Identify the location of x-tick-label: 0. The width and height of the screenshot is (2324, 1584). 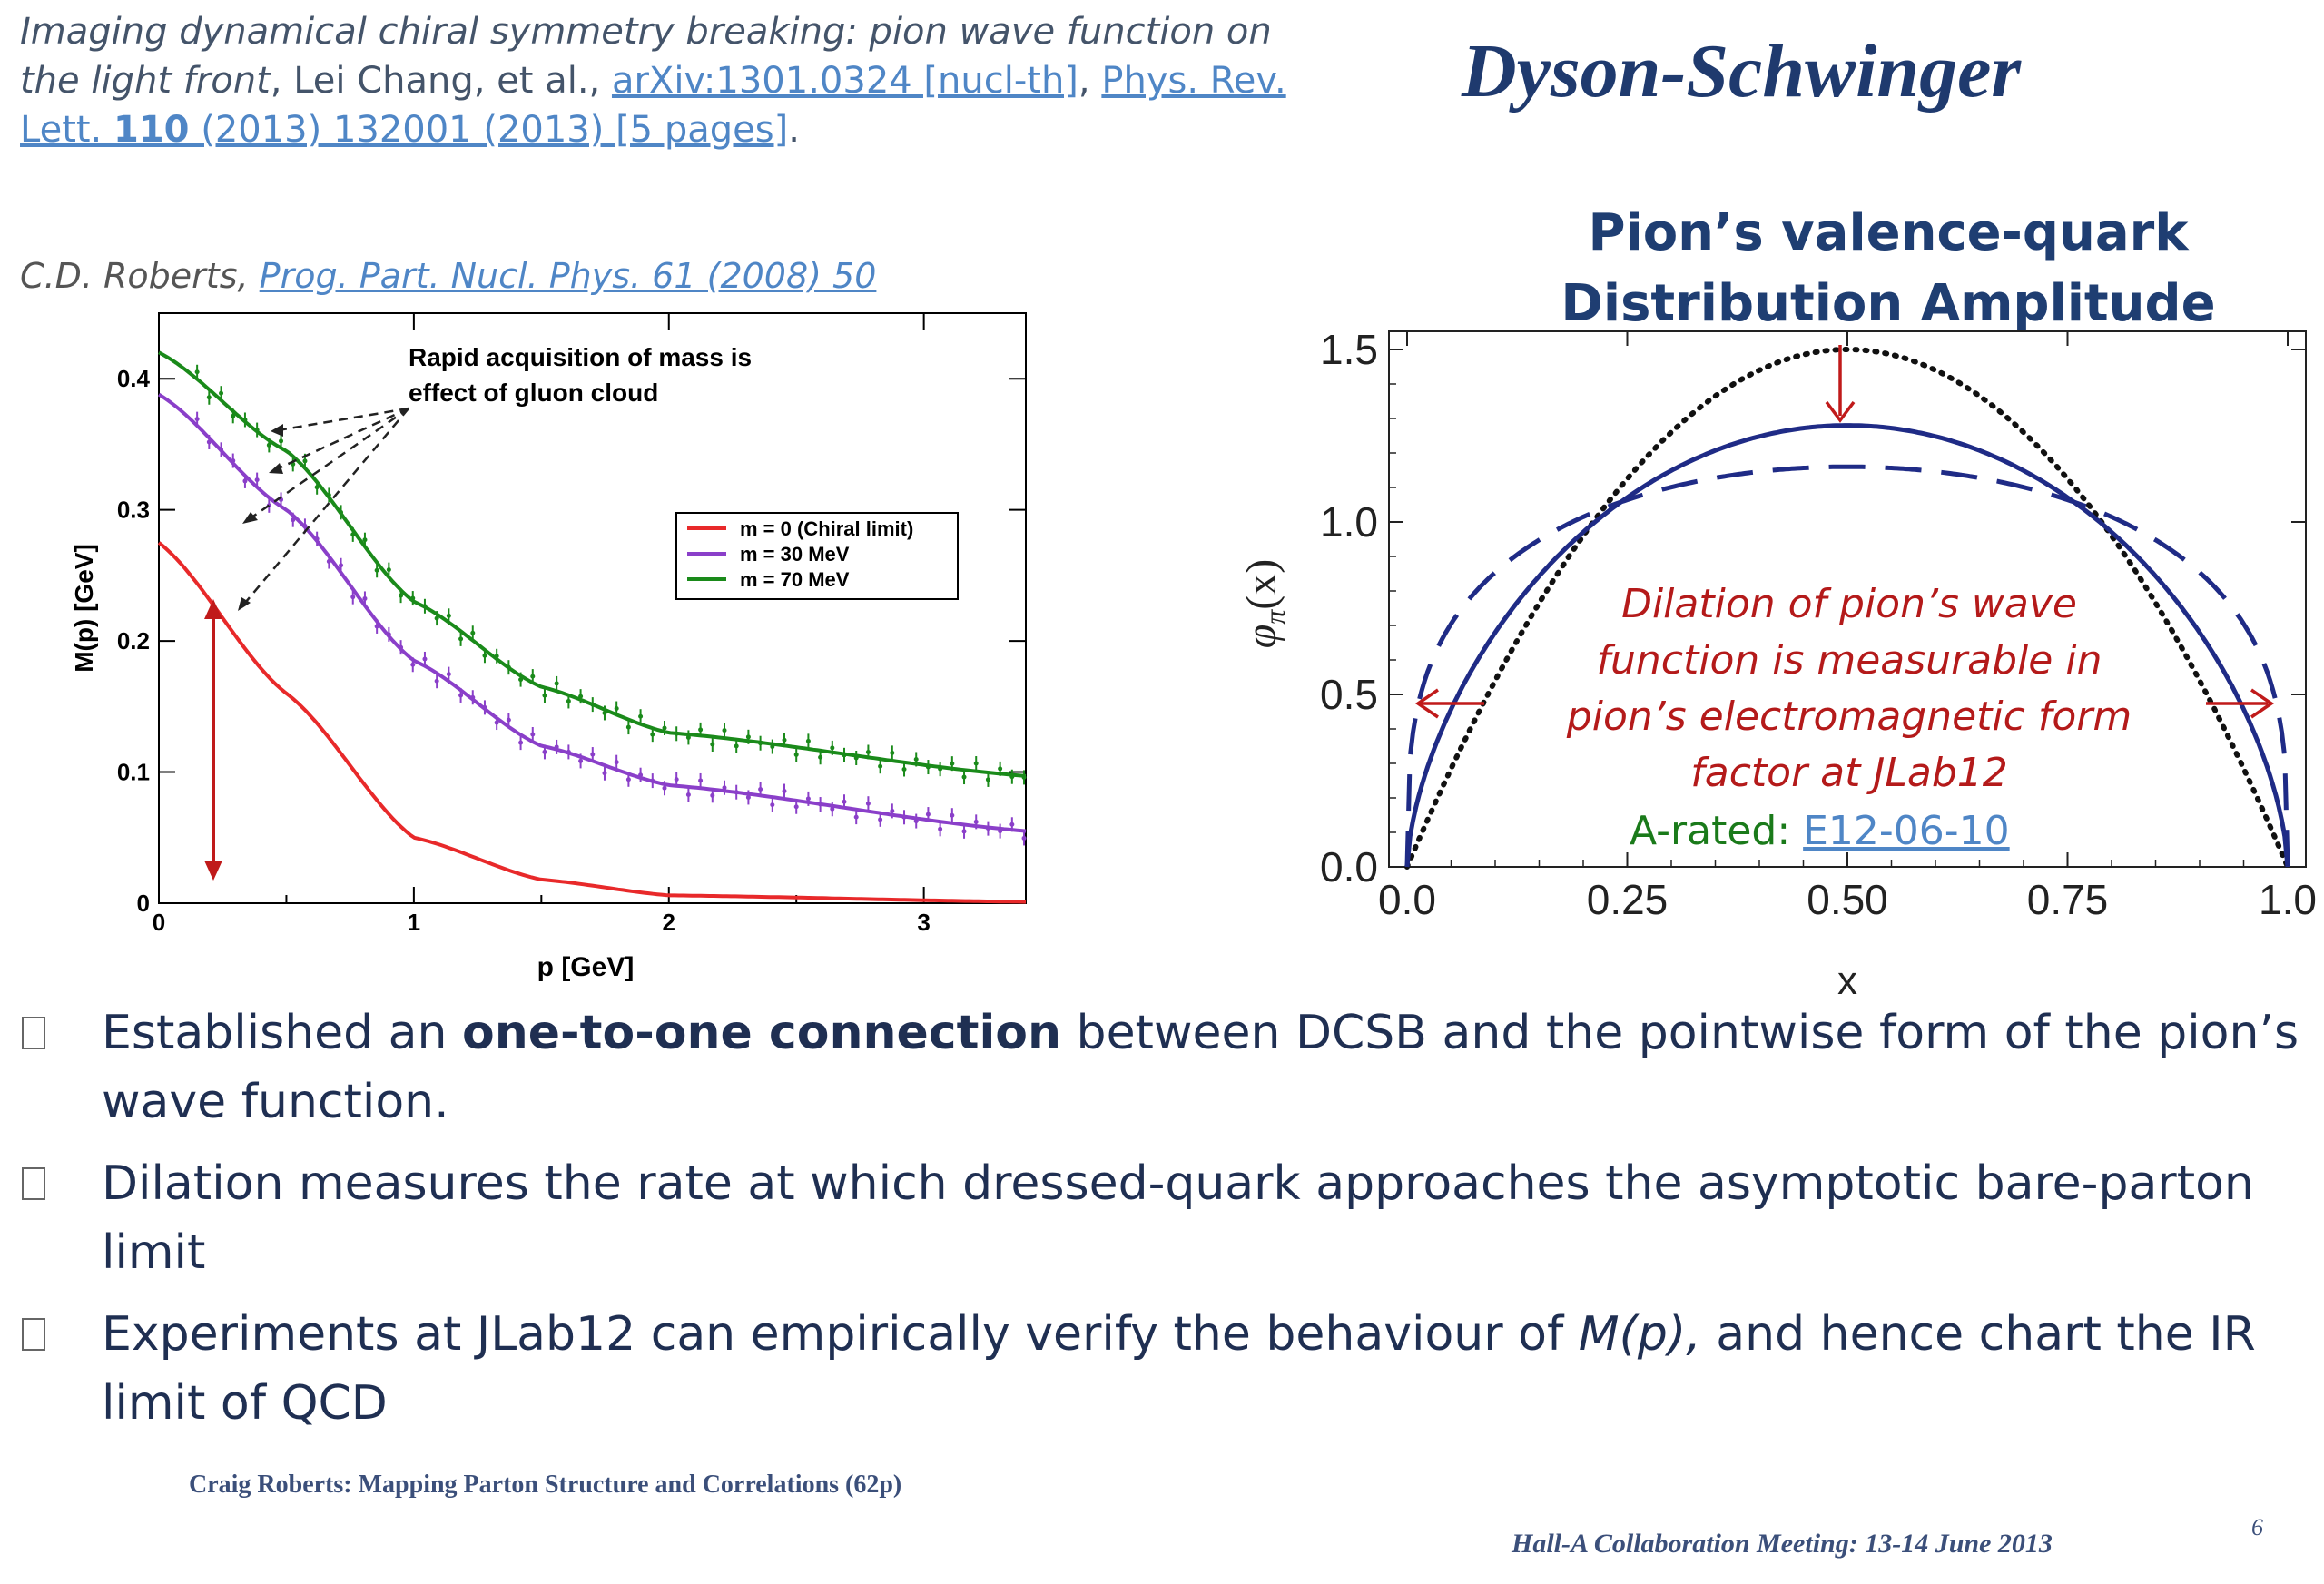
(159, 922).